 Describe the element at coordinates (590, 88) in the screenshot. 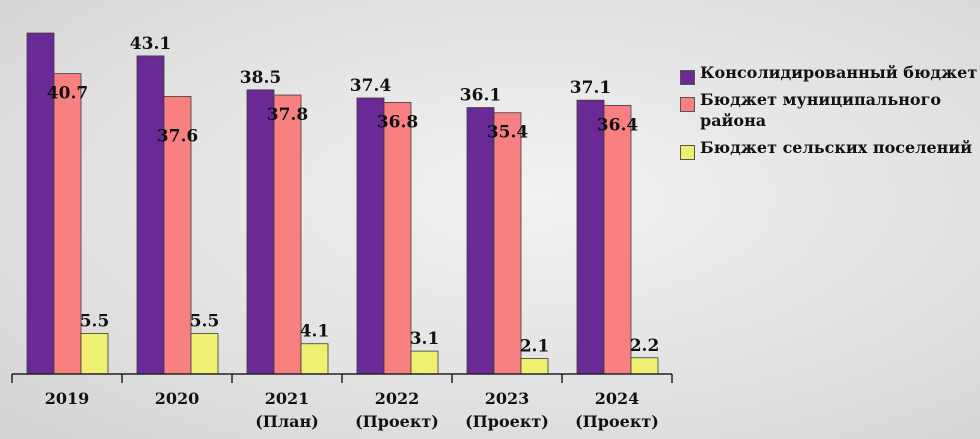

I see `value-label-s0-c5: 37.1` at that location.